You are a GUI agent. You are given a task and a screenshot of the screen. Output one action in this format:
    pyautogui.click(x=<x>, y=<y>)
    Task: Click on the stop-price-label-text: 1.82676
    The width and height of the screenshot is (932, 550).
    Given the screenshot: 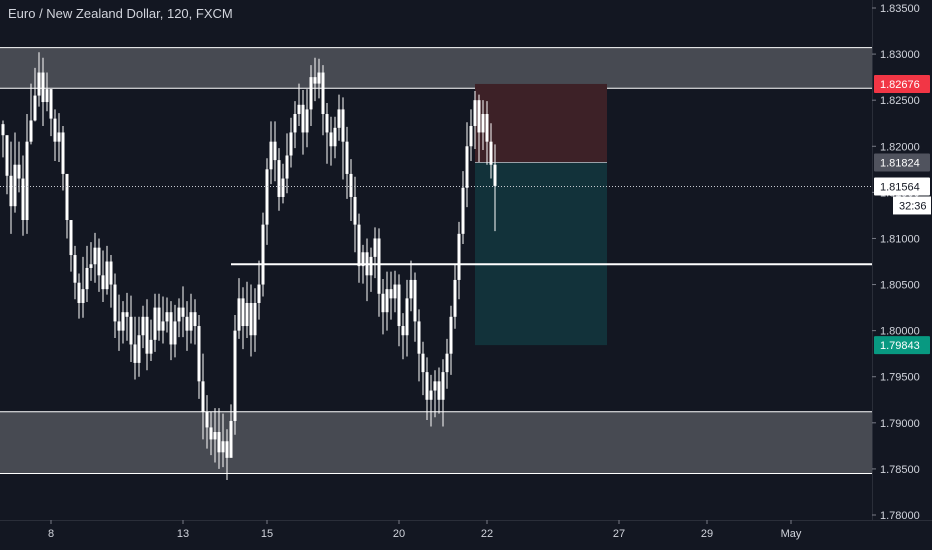 What is the action you would take?
    pyautogui.click(x=900, y=85)
    